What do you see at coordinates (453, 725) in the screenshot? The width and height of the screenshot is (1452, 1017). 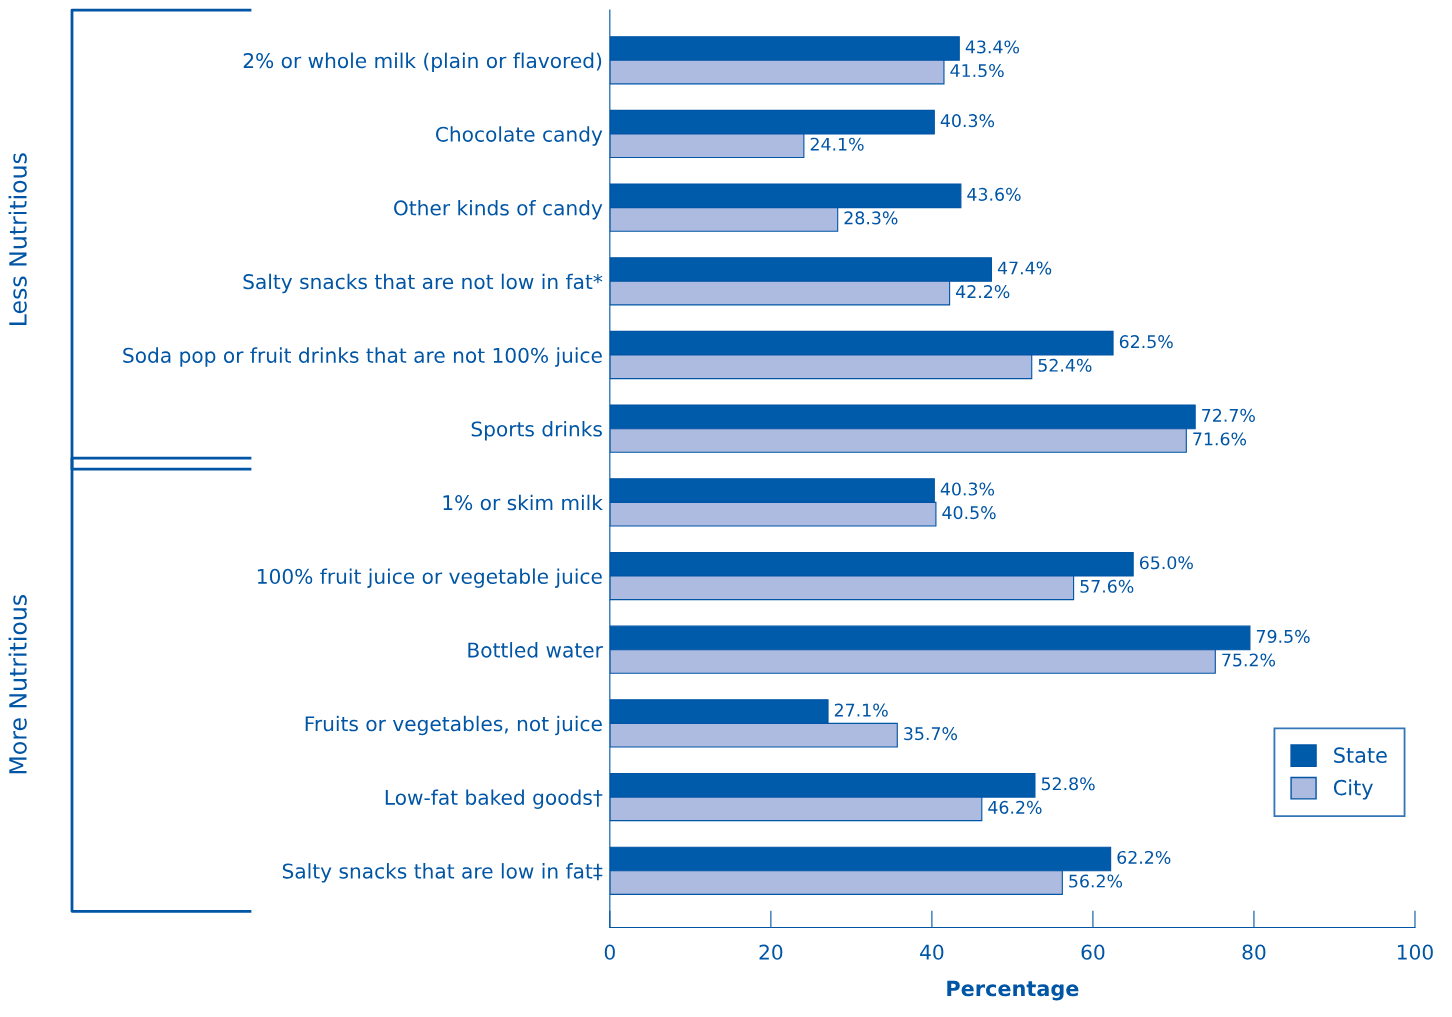 I see `y-tick-label: Fruits or vegetables, not juice` at bounding box center [453, 725].